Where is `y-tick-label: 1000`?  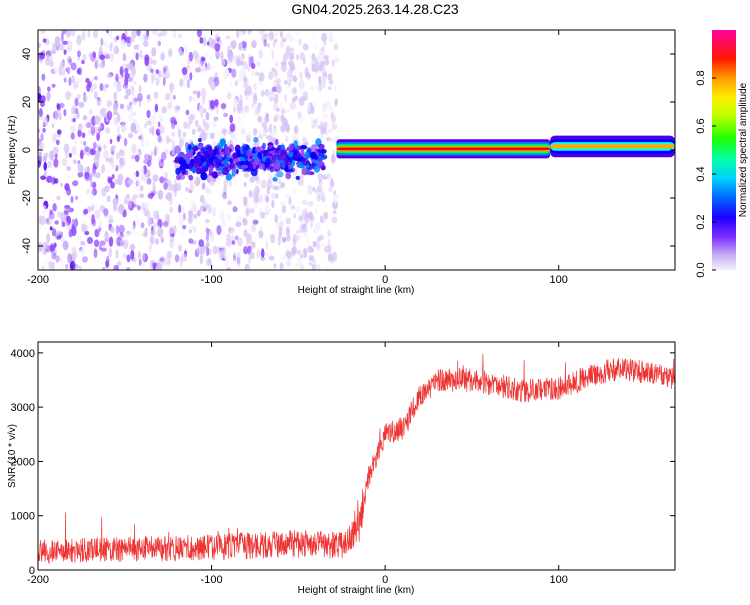
y-tick-label: 1000 is located at coordinates (23, 517).